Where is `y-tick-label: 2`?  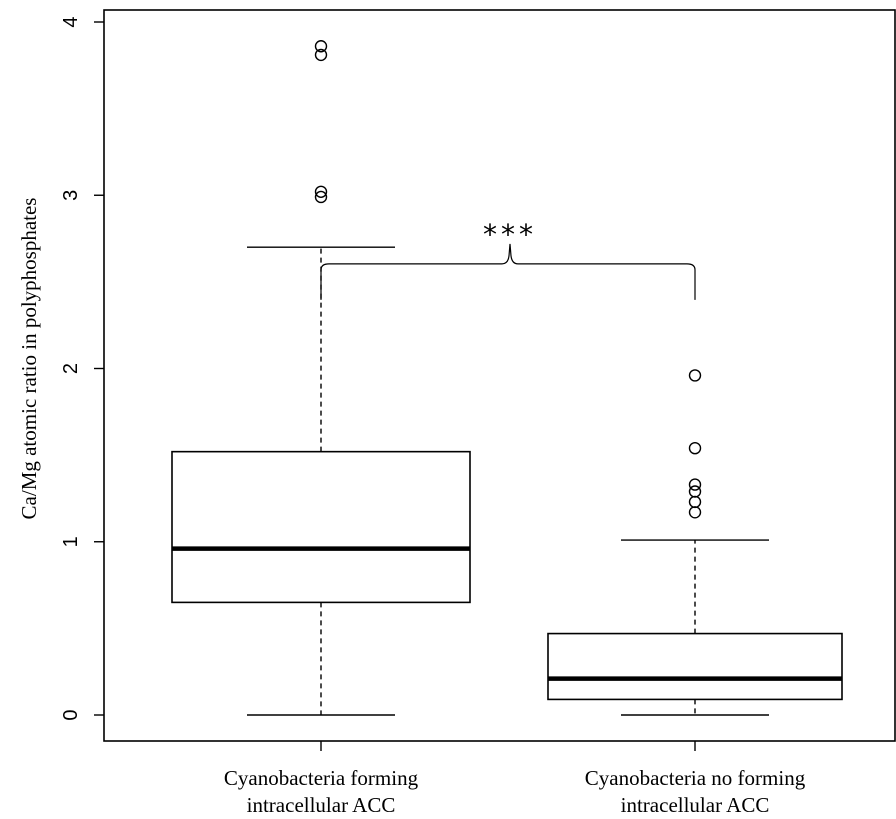
y-tick-label: 2 is located at coordinates (71, 368).